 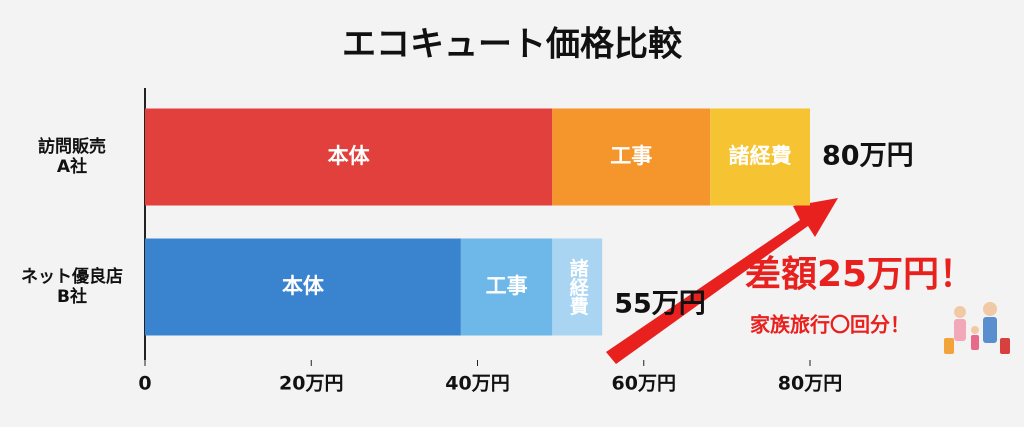 What do you see at coordinates (810, 384) in the screenshot?
I see `x-tick-label: 80万円` at bounding box center [810, 384].